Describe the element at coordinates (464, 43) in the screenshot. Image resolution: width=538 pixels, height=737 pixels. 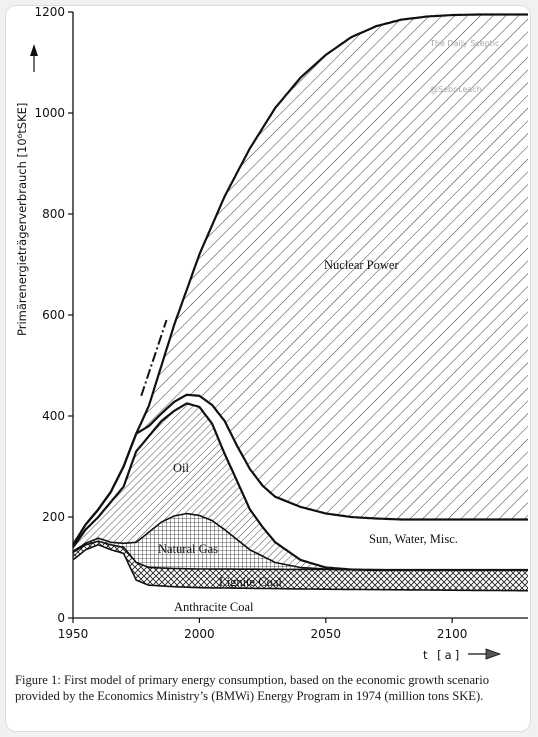
I see `watermark-line1: The Daily Sceptic` at that location.